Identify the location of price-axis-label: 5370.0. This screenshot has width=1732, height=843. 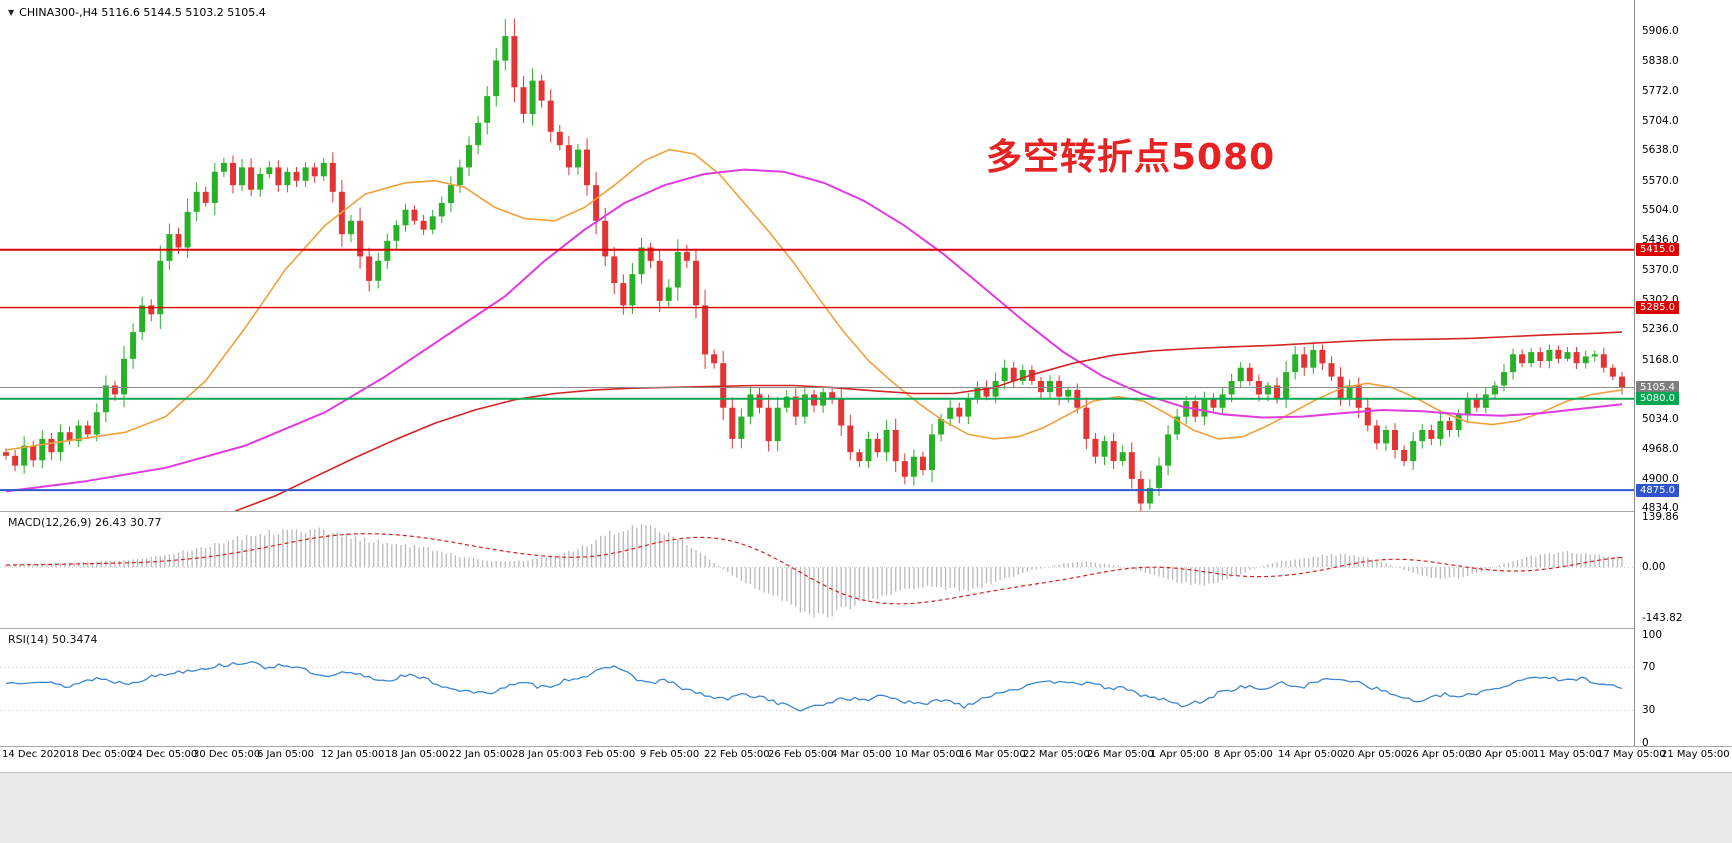
(1660, 270).